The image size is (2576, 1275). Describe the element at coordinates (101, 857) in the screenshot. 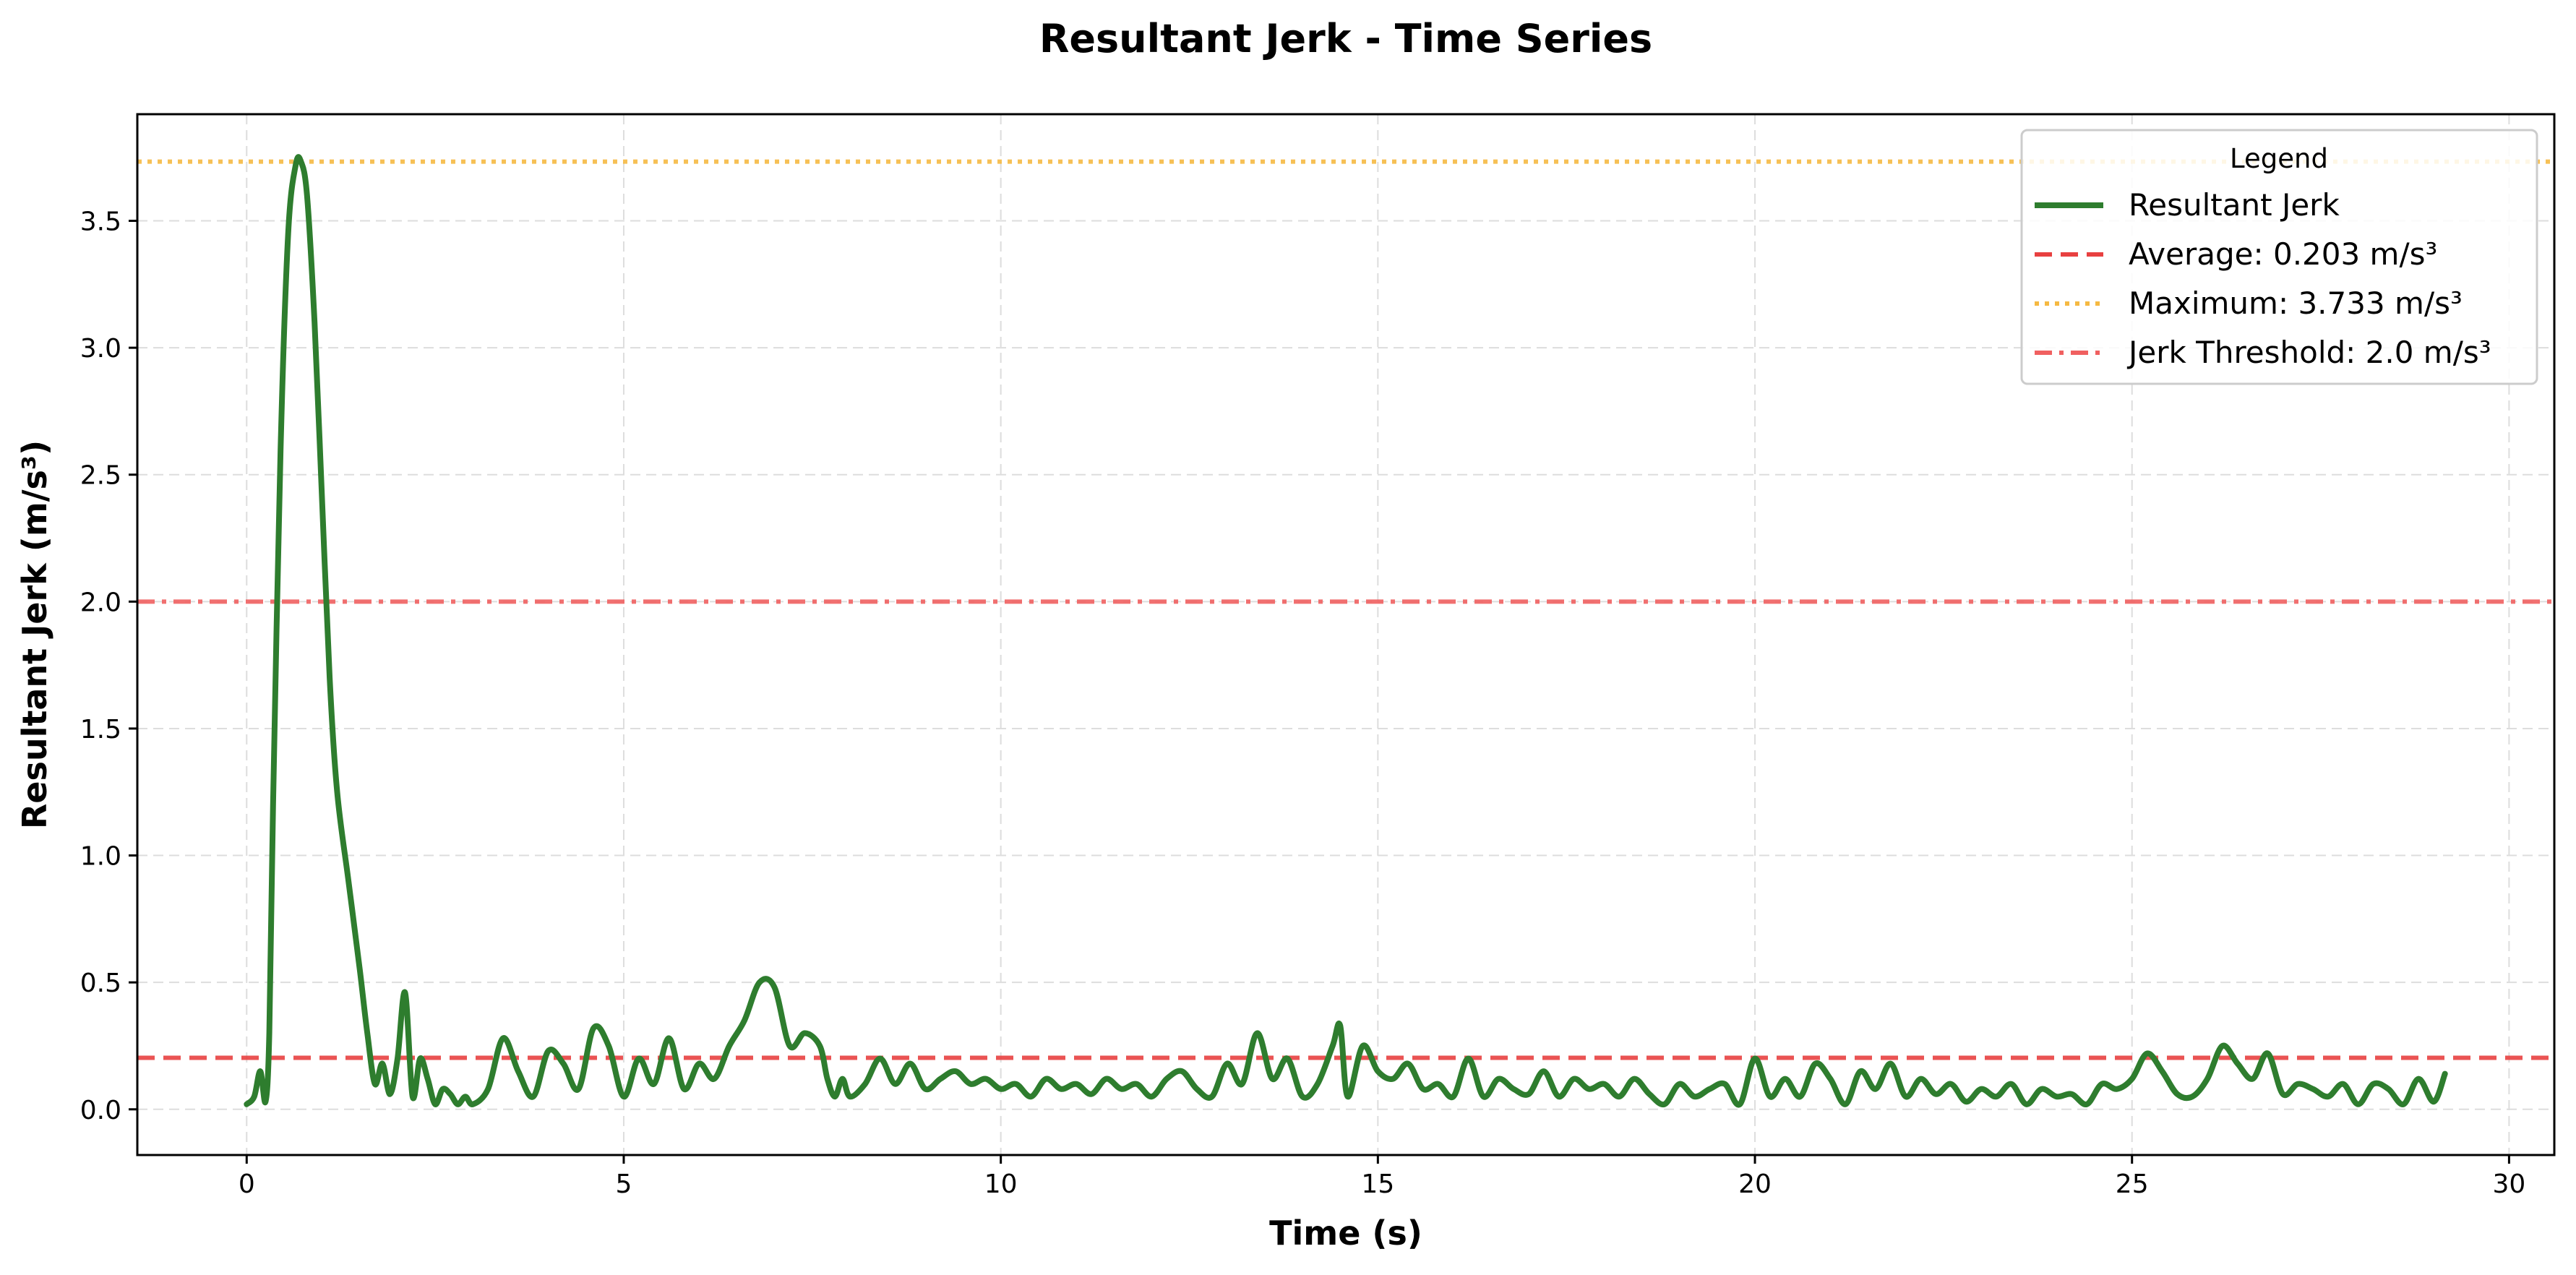

I see `y-tick-label: 1.0` at that location.